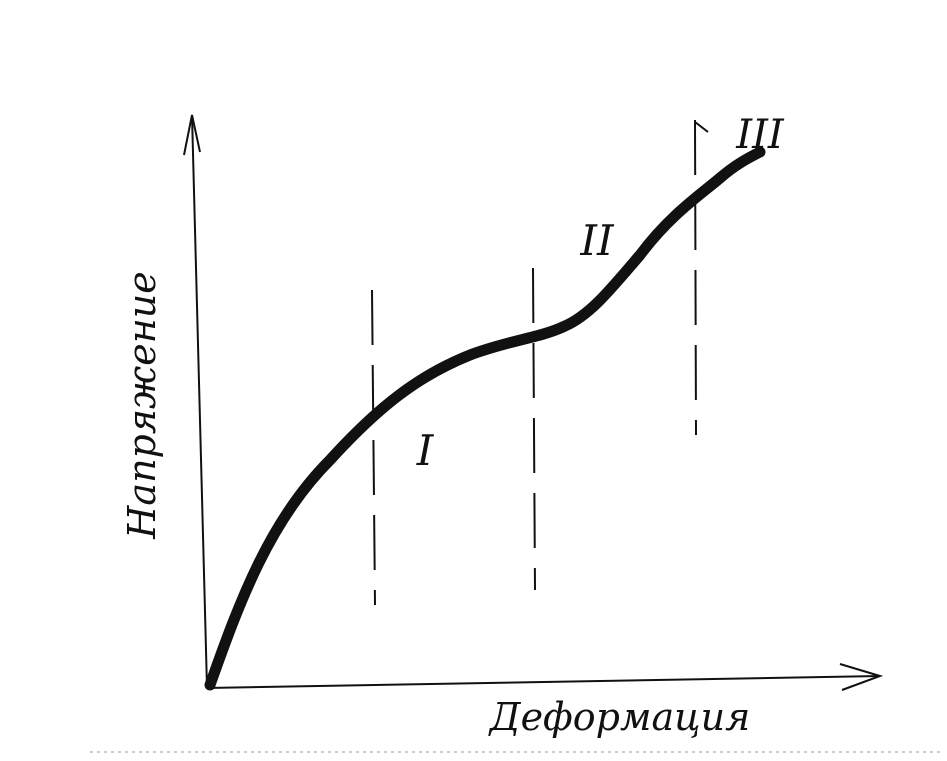 This screenshot has width=947, height=761. What do you see at coordinates (597, 240) in the screenshot?
I see `region-label: II` at bounding box center [597, 240].